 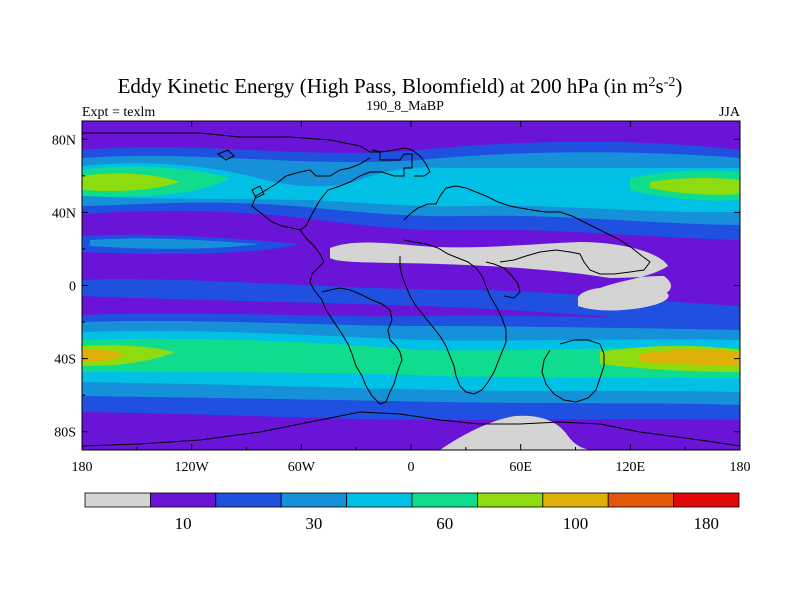 What do you see at coordinates (411, 429) in the screenshot?
I see `coastline-antarctica` at bounding box center [411, 429].